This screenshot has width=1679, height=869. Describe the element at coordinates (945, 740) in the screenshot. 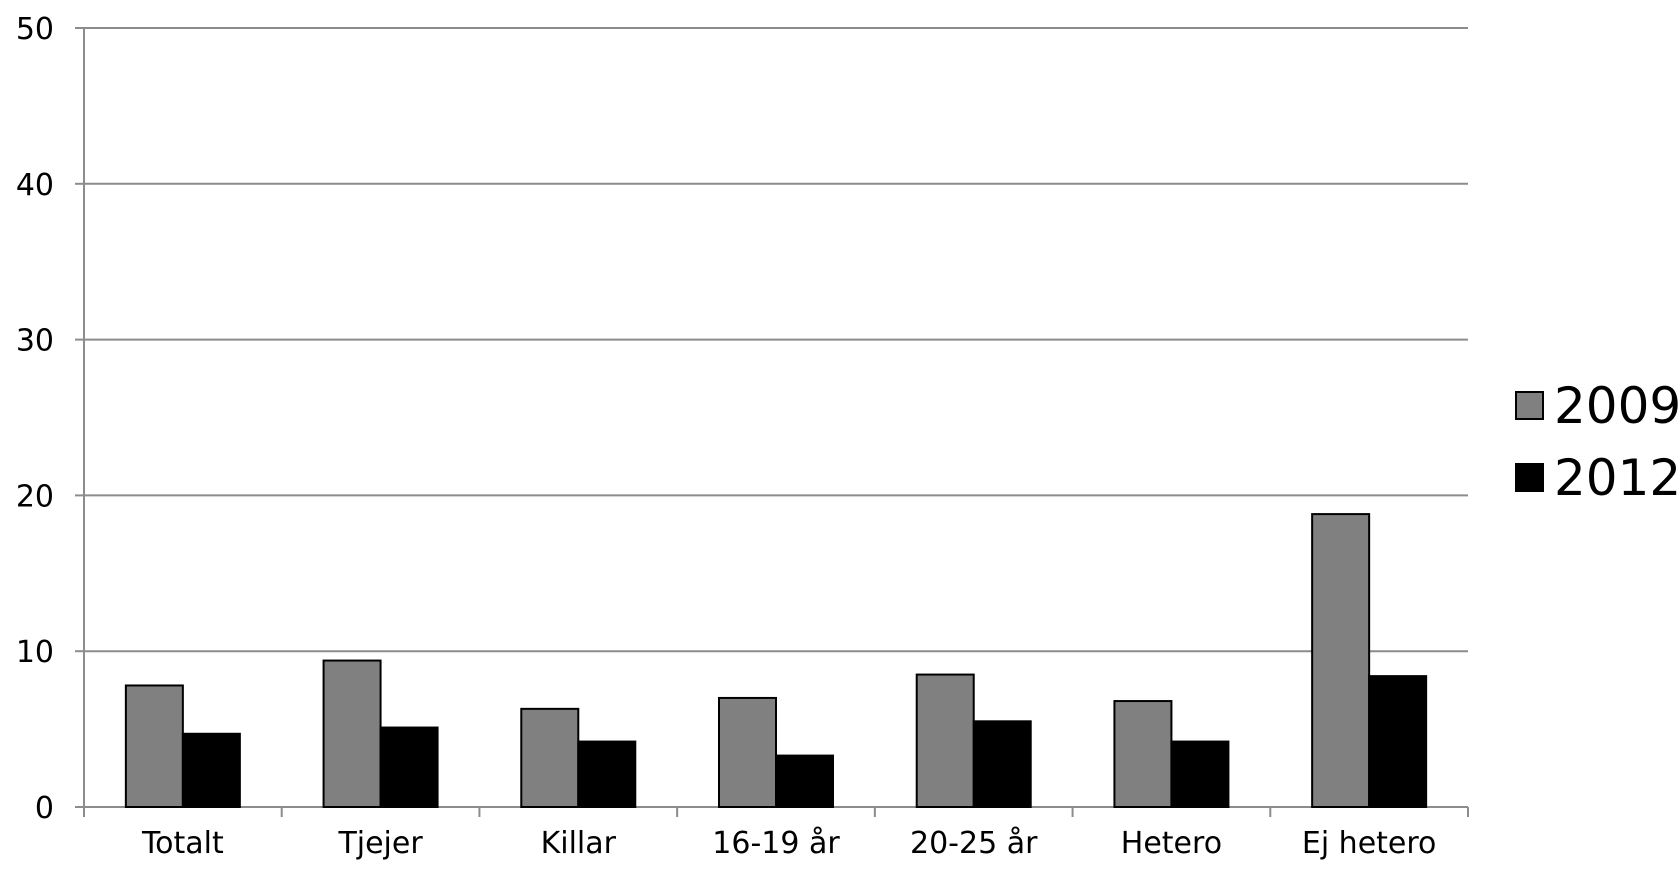

I see `bar-2009-20-25-år` at that location.